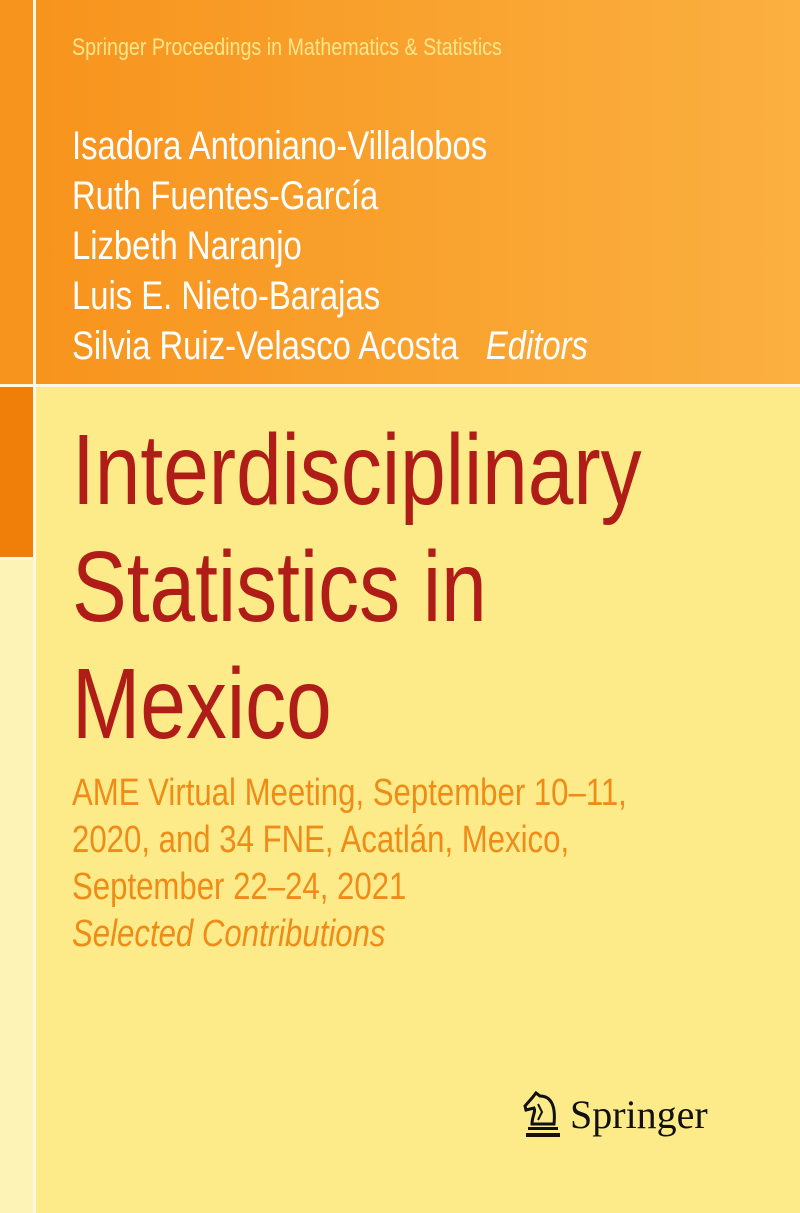 The height and width of the screenshot is (1213, 800). What do you see at coordinates (639, 1114) in the screenshot?
I see `publisher-name: Springer` at bounding box center [639, 1114].